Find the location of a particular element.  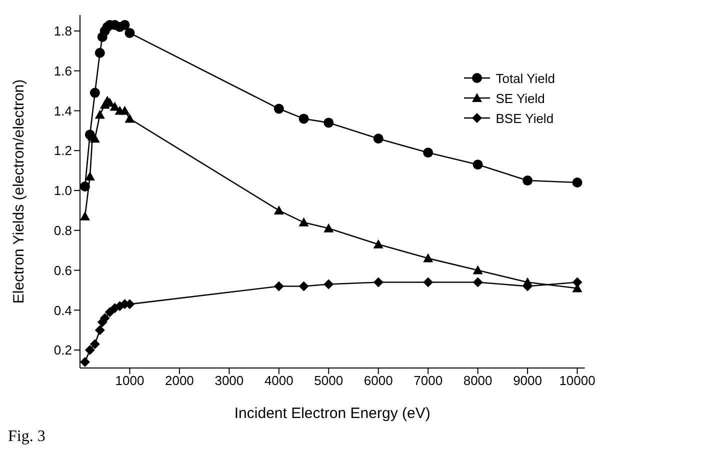

x-tick-label: 4000 is located at coordinates (279, 380).